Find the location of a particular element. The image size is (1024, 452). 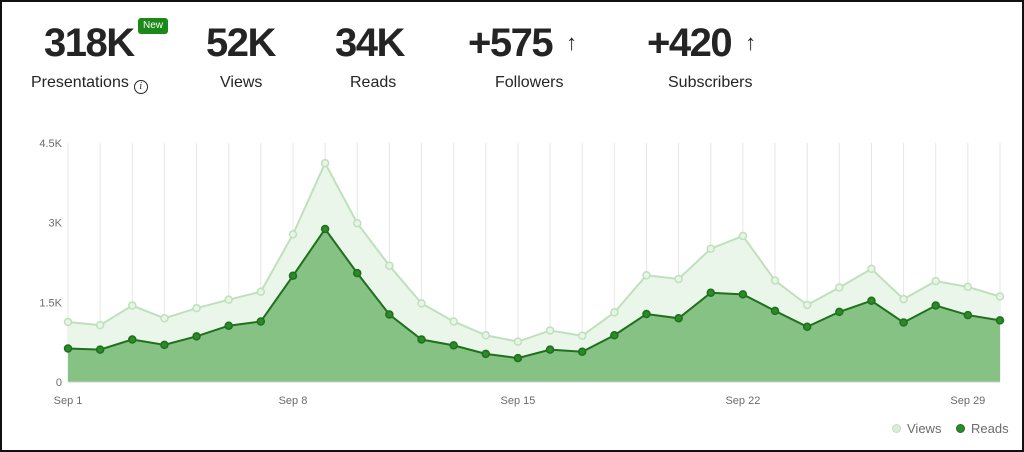

y-tick-label: 0 is located at coordinates (59, 383).